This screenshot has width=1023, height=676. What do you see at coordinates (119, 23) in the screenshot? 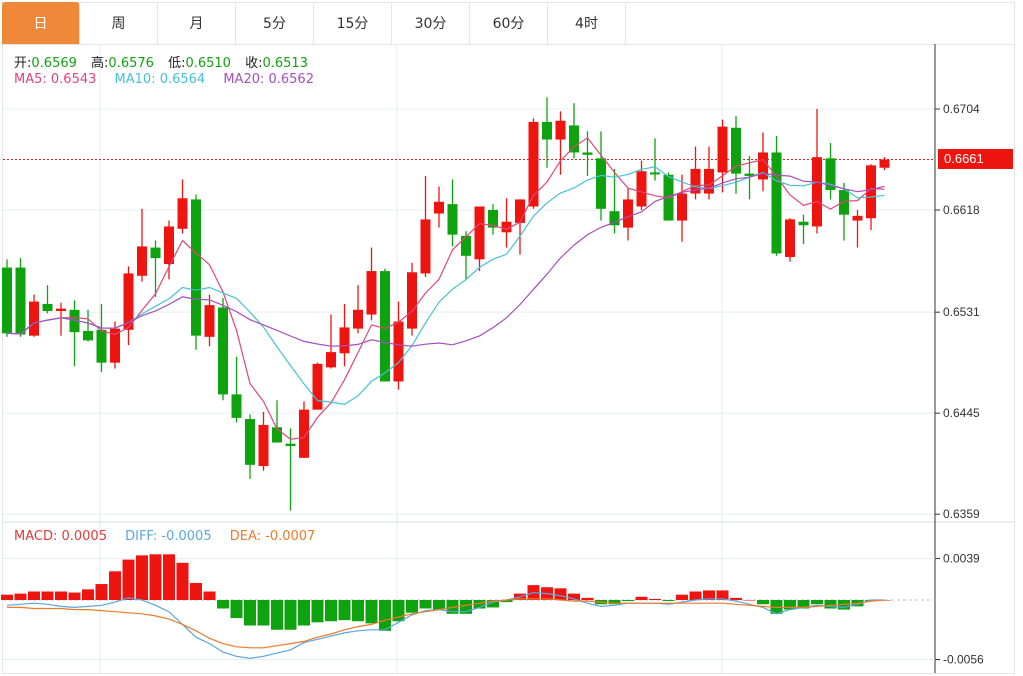
I see `tab-1: 周` at bounding box center [119, 23].